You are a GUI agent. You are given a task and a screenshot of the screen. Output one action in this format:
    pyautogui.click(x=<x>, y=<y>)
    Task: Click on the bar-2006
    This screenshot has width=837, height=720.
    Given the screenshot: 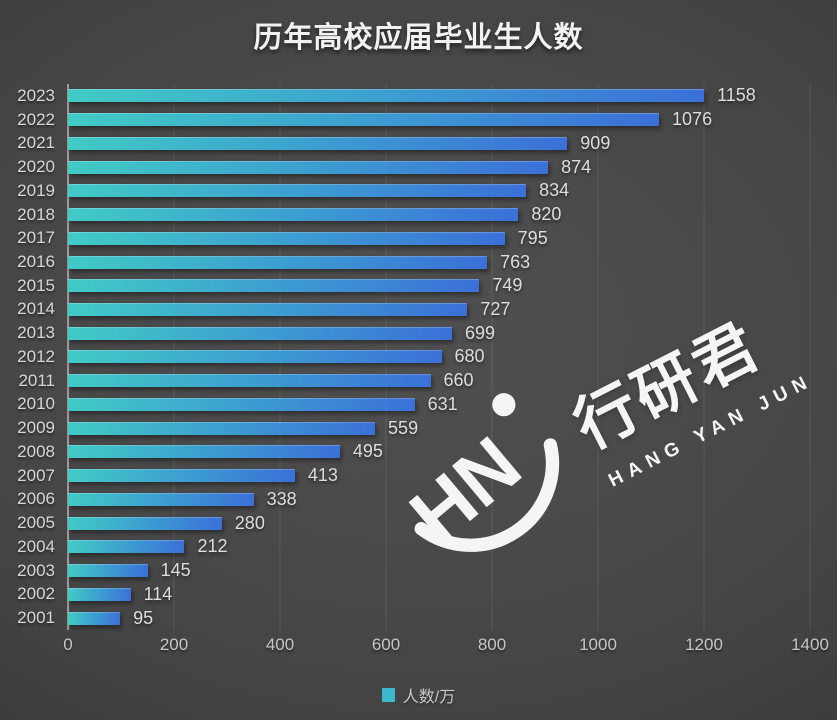 What is the action you would take?
    pyautogui.click(x=161, y=499)
    